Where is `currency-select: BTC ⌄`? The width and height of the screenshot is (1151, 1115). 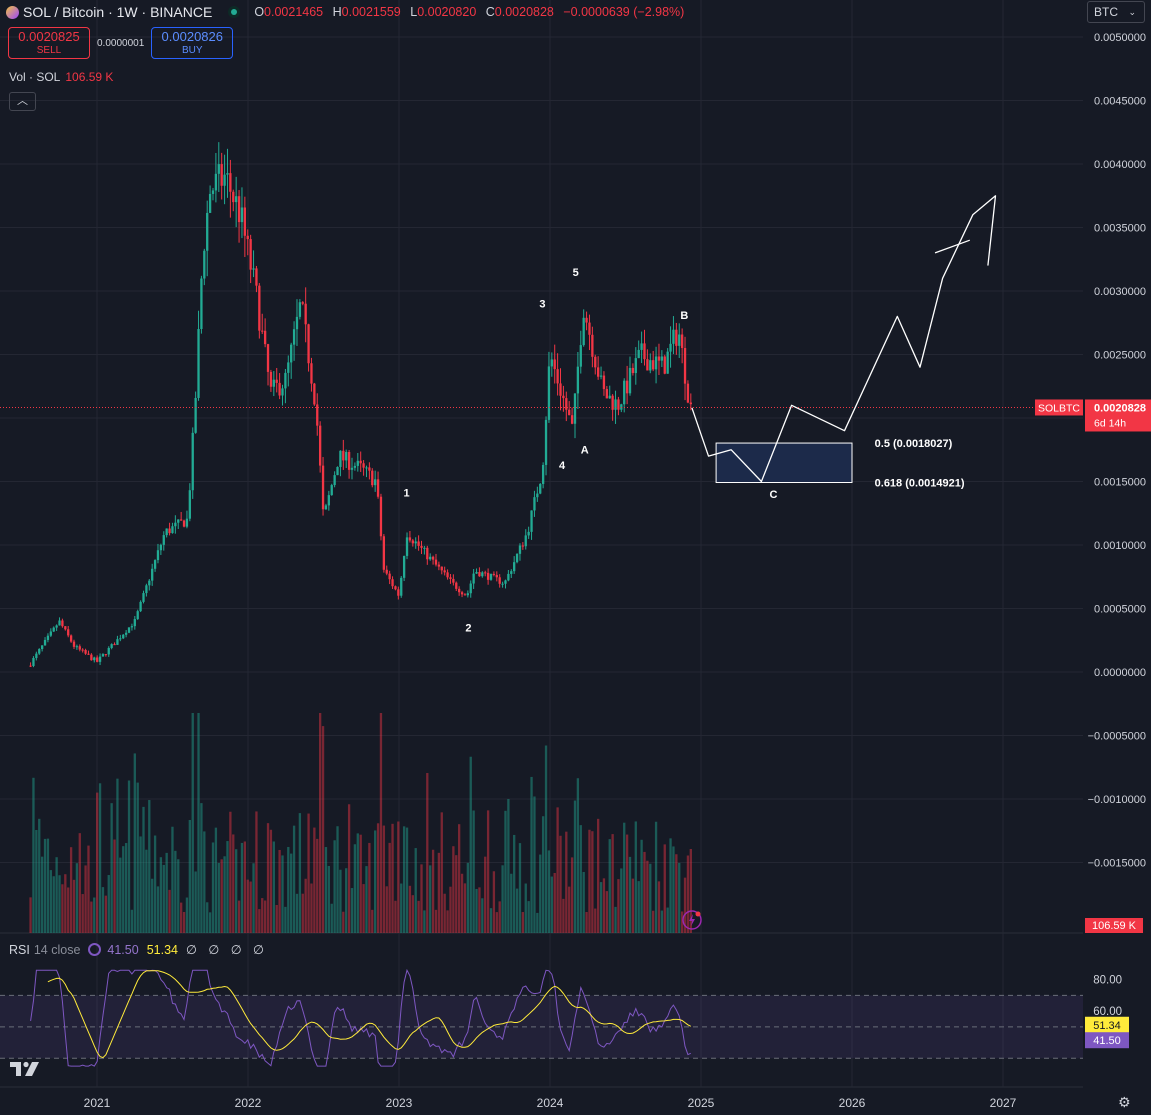 currency-select: BTC ⌄ is located at coordinates (1116, 12).